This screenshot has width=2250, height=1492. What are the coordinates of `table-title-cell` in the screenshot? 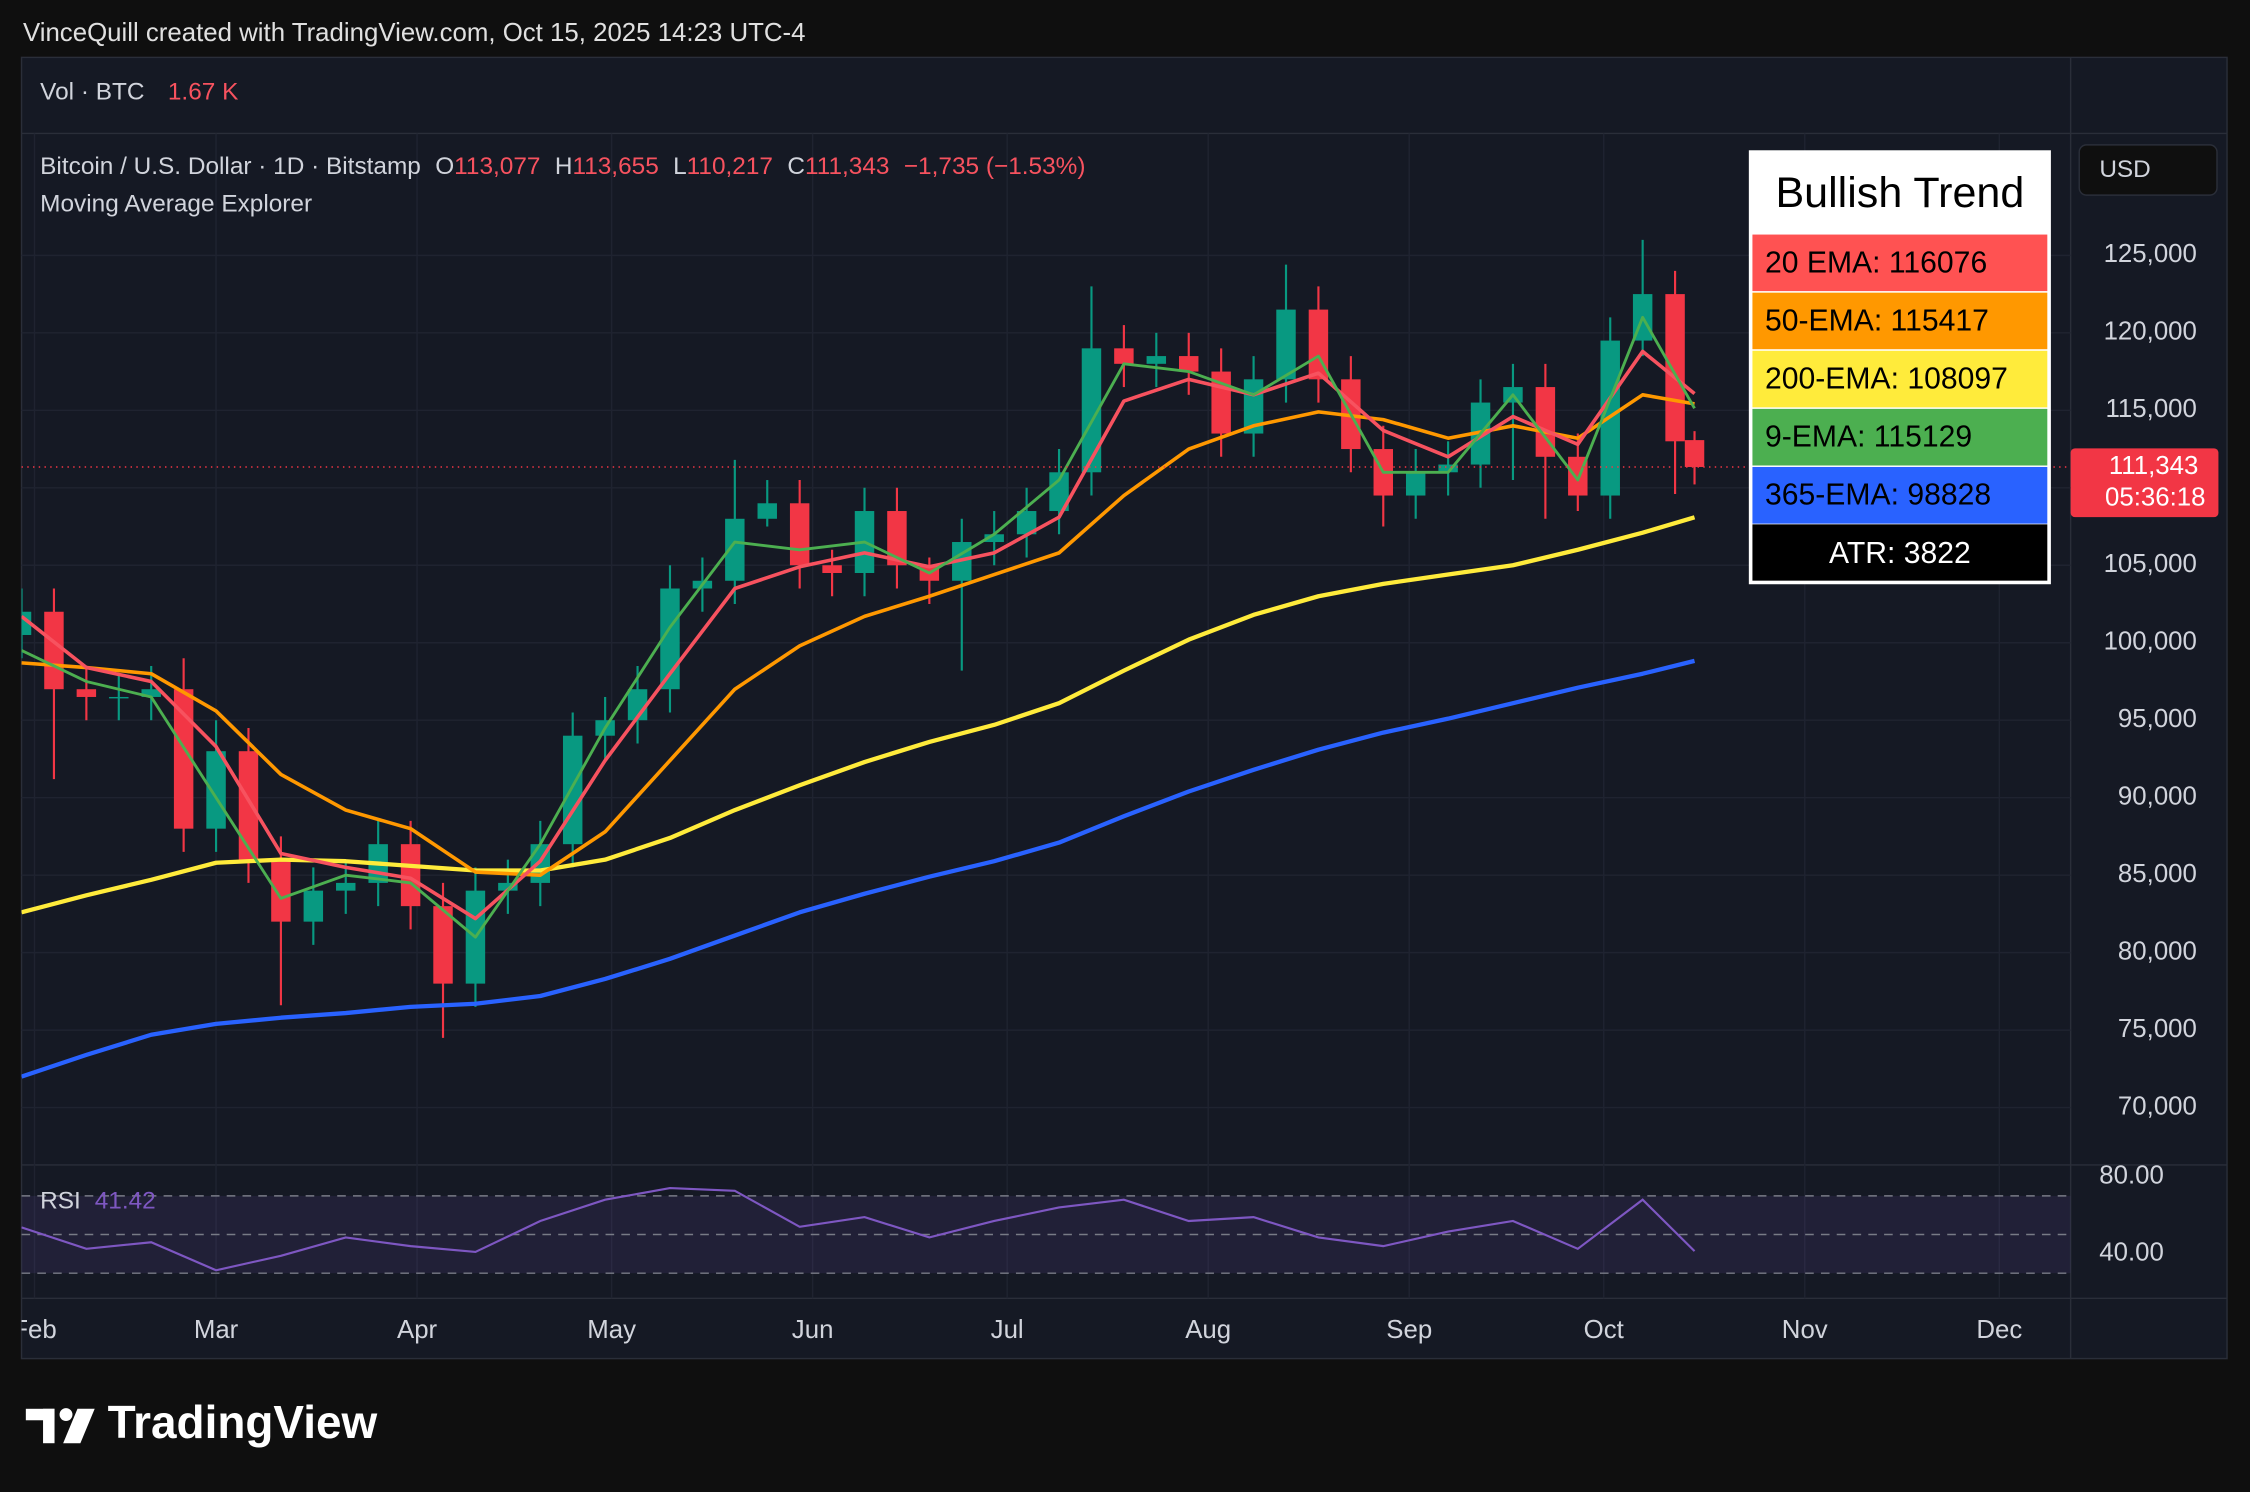 It's located at (1900, 193).